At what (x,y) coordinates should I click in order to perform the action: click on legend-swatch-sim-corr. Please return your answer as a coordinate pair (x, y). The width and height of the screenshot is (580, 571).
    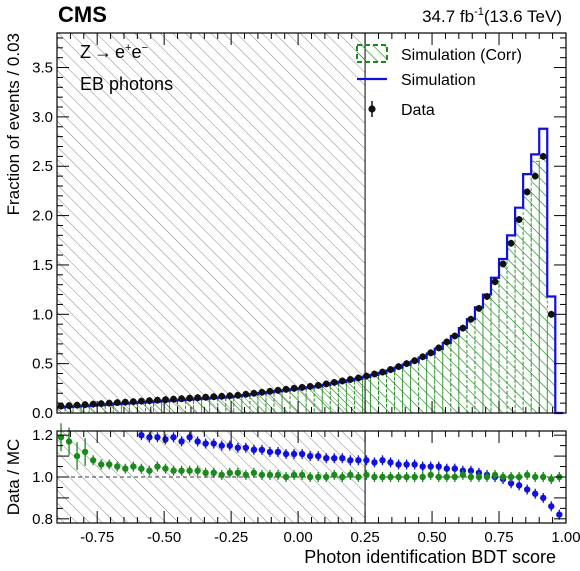
    Looking at the image, I should click on (372, 53).